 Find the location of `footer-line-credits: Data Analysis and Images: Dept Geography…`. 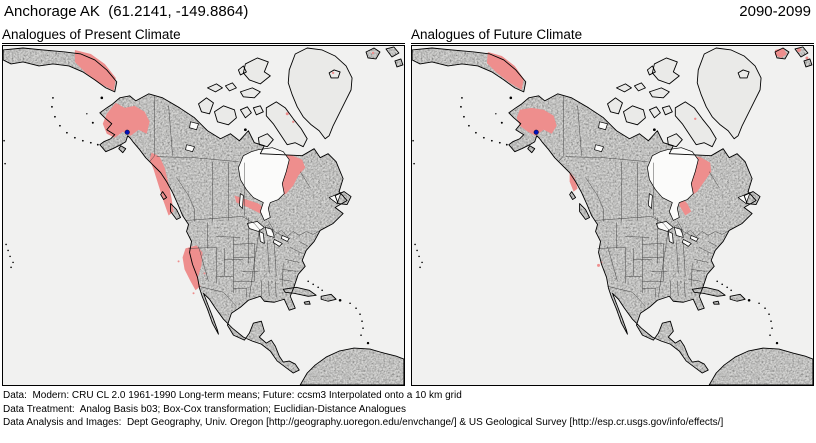

footer-line-credits: Data Analysis and Images: Dept Geography… is located at coordinates (363, 422).